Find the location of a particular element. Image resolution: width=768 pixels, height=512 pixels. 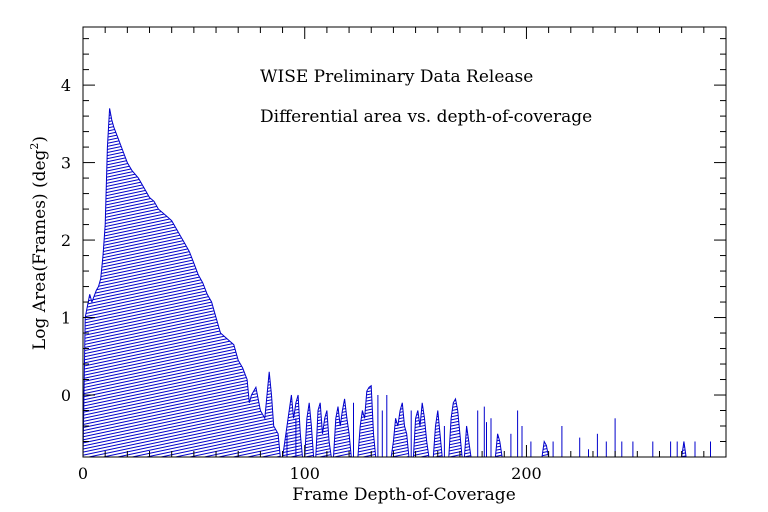

y-axis-label: Log Area(Frames) (deg2) is located at coordinates (39, 243).